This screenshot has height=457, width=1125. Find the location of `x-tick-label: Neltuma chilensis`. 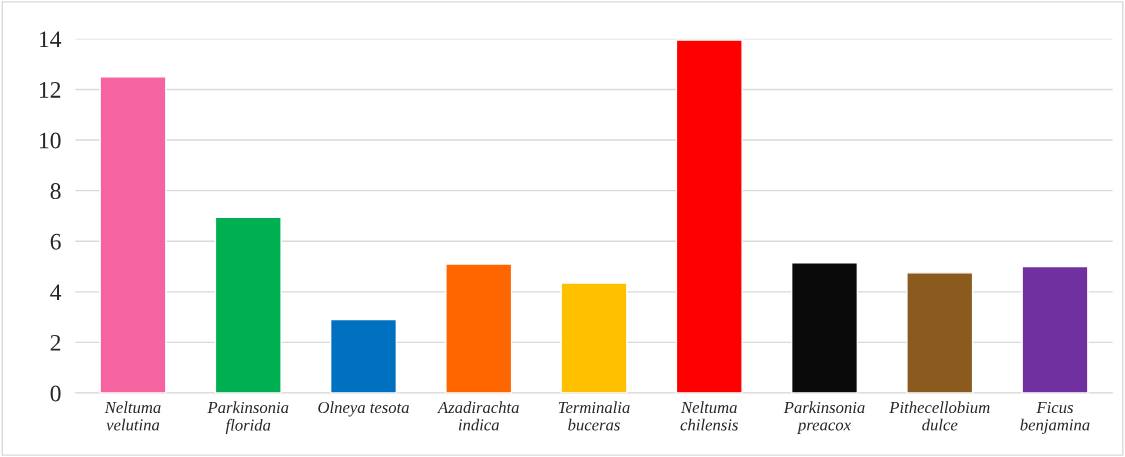

x-tick-label: Neltuma chilensis is located at coordinates (709, 416).